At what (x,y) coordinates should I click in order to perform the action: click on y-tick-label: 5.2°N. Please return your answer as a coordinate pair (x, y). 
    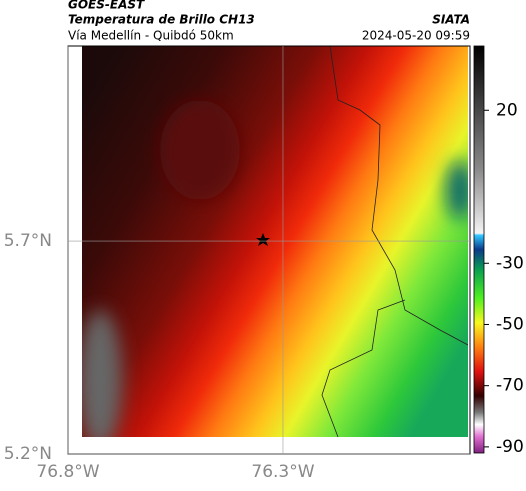
    Looking at the image, I should click on (28, 454).